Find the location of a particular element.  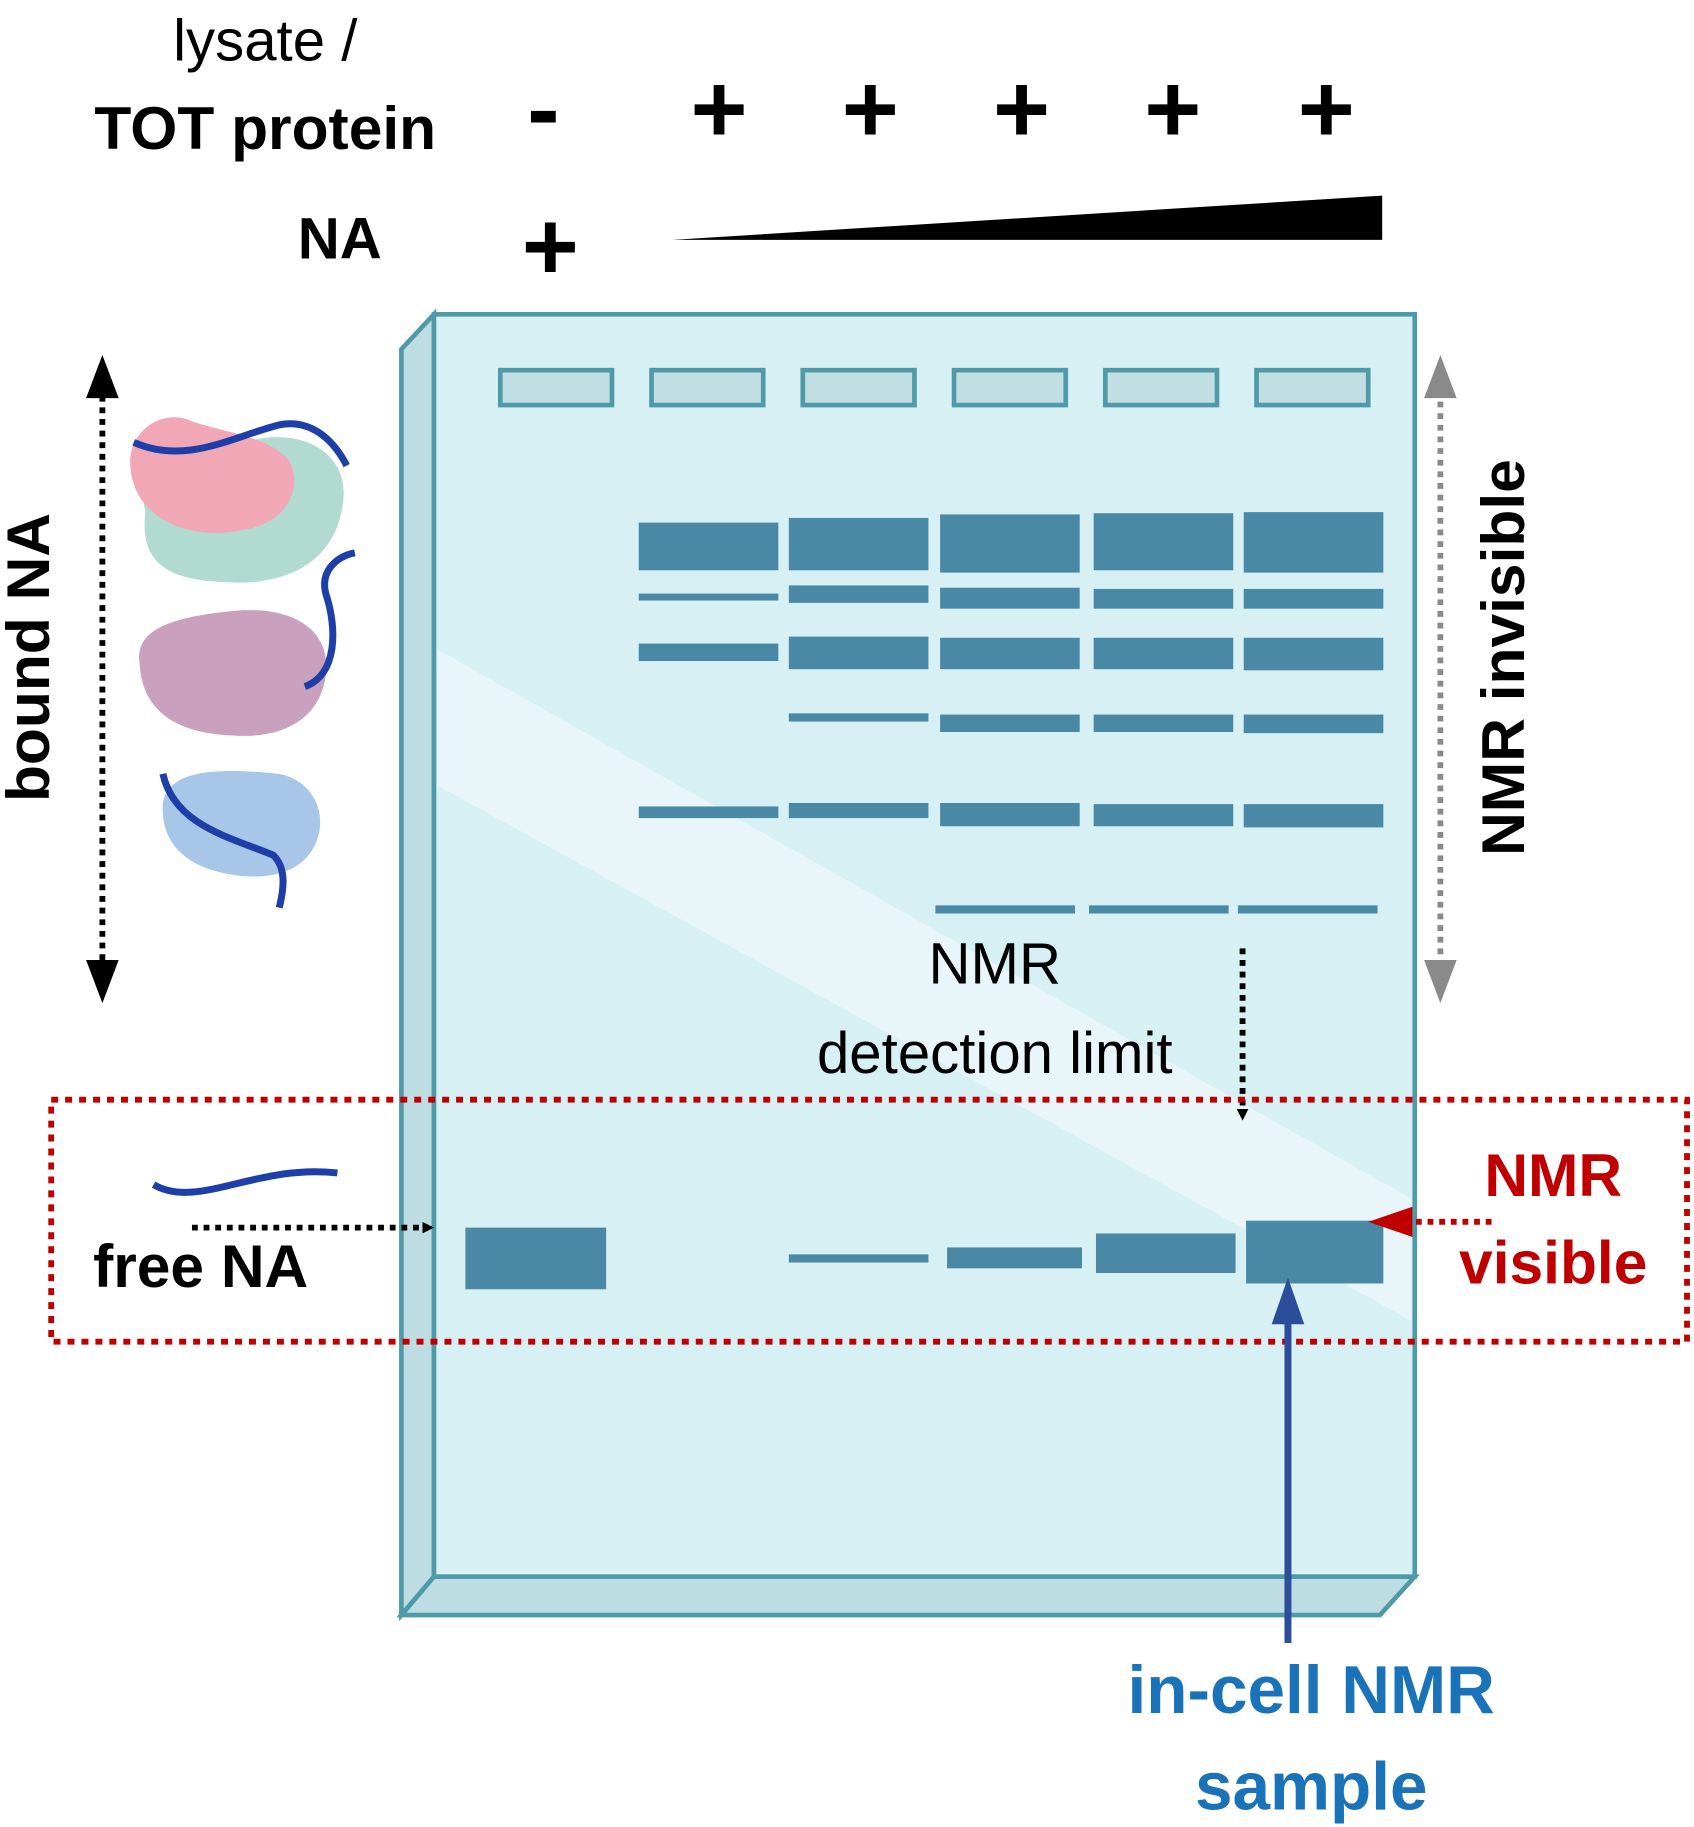

gray-arrow-up-icon is located at coordinates (1440, 377).